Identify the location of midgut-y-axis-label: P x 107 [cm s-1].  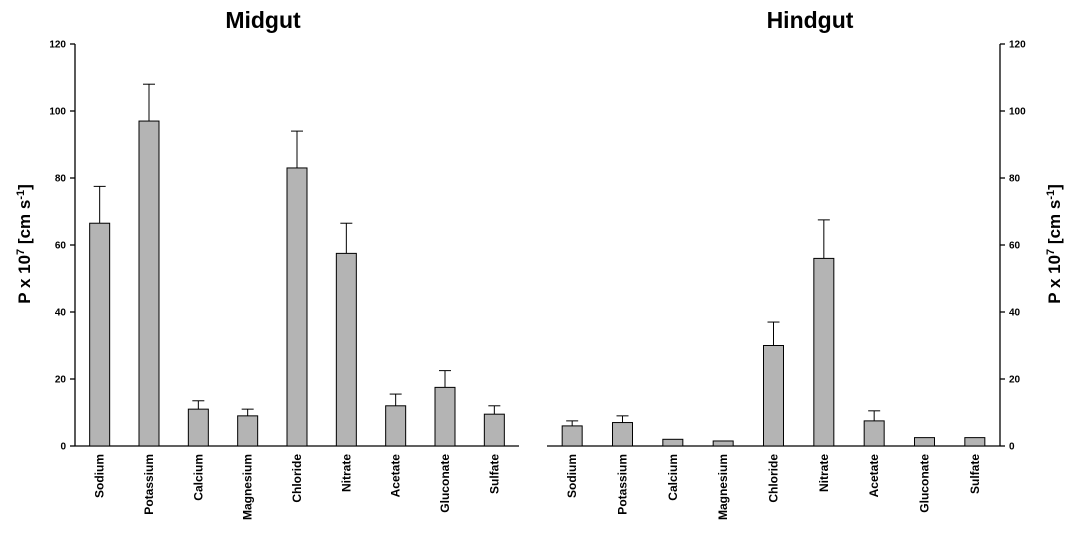
(24, 244).